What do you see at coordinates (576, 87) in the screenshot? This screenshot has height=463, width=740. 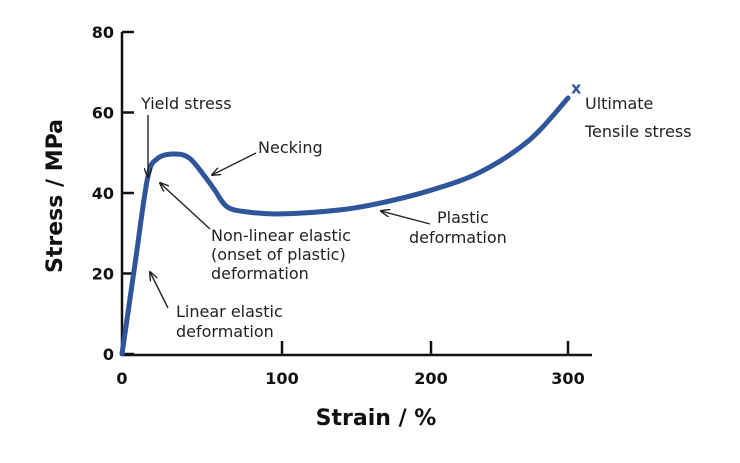 I see `ultimate-tensile-marker: x` at bounding box center [576, 87].